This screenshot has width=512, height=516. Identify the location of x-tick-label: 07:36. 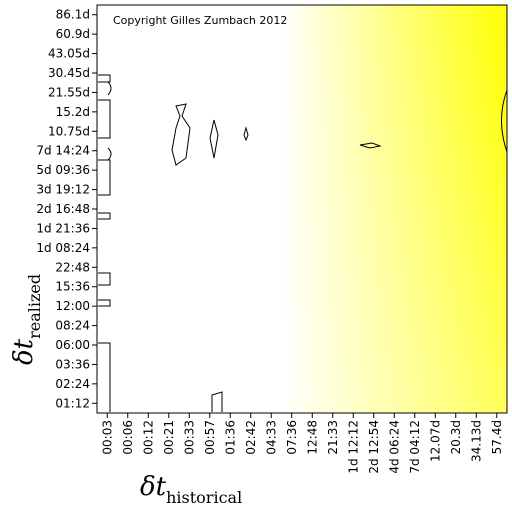
(292, 437).